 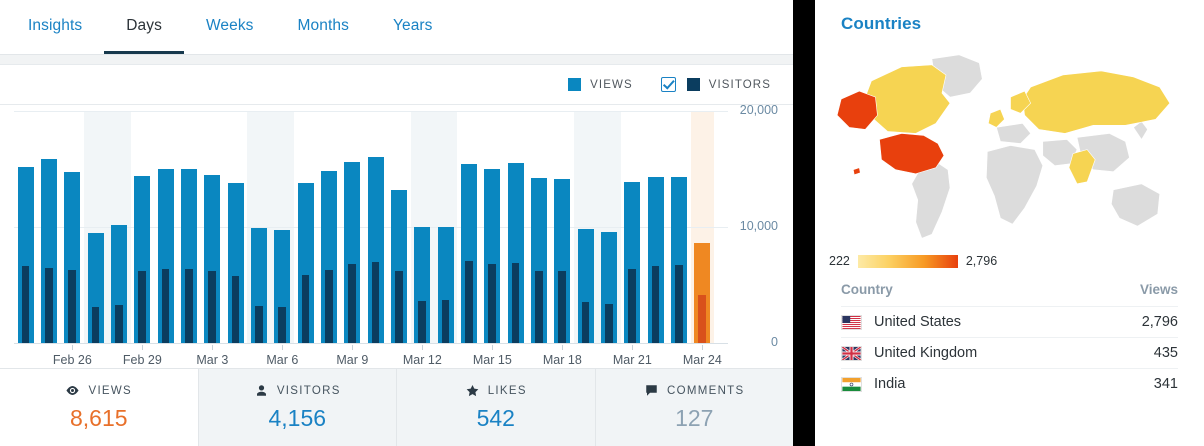 What do you see at coordinates (323, 25) in the screenshot?
I see `tab-months: Months` at bounding box center [323, 25].